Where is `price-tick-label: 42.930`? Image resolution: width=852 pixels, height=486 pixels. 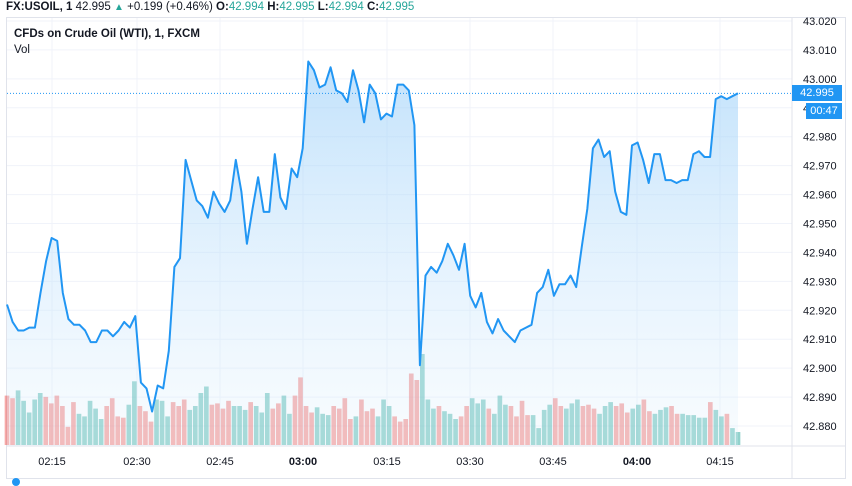 price-tick-label: 42.930 is located at coordinates (820, 282).